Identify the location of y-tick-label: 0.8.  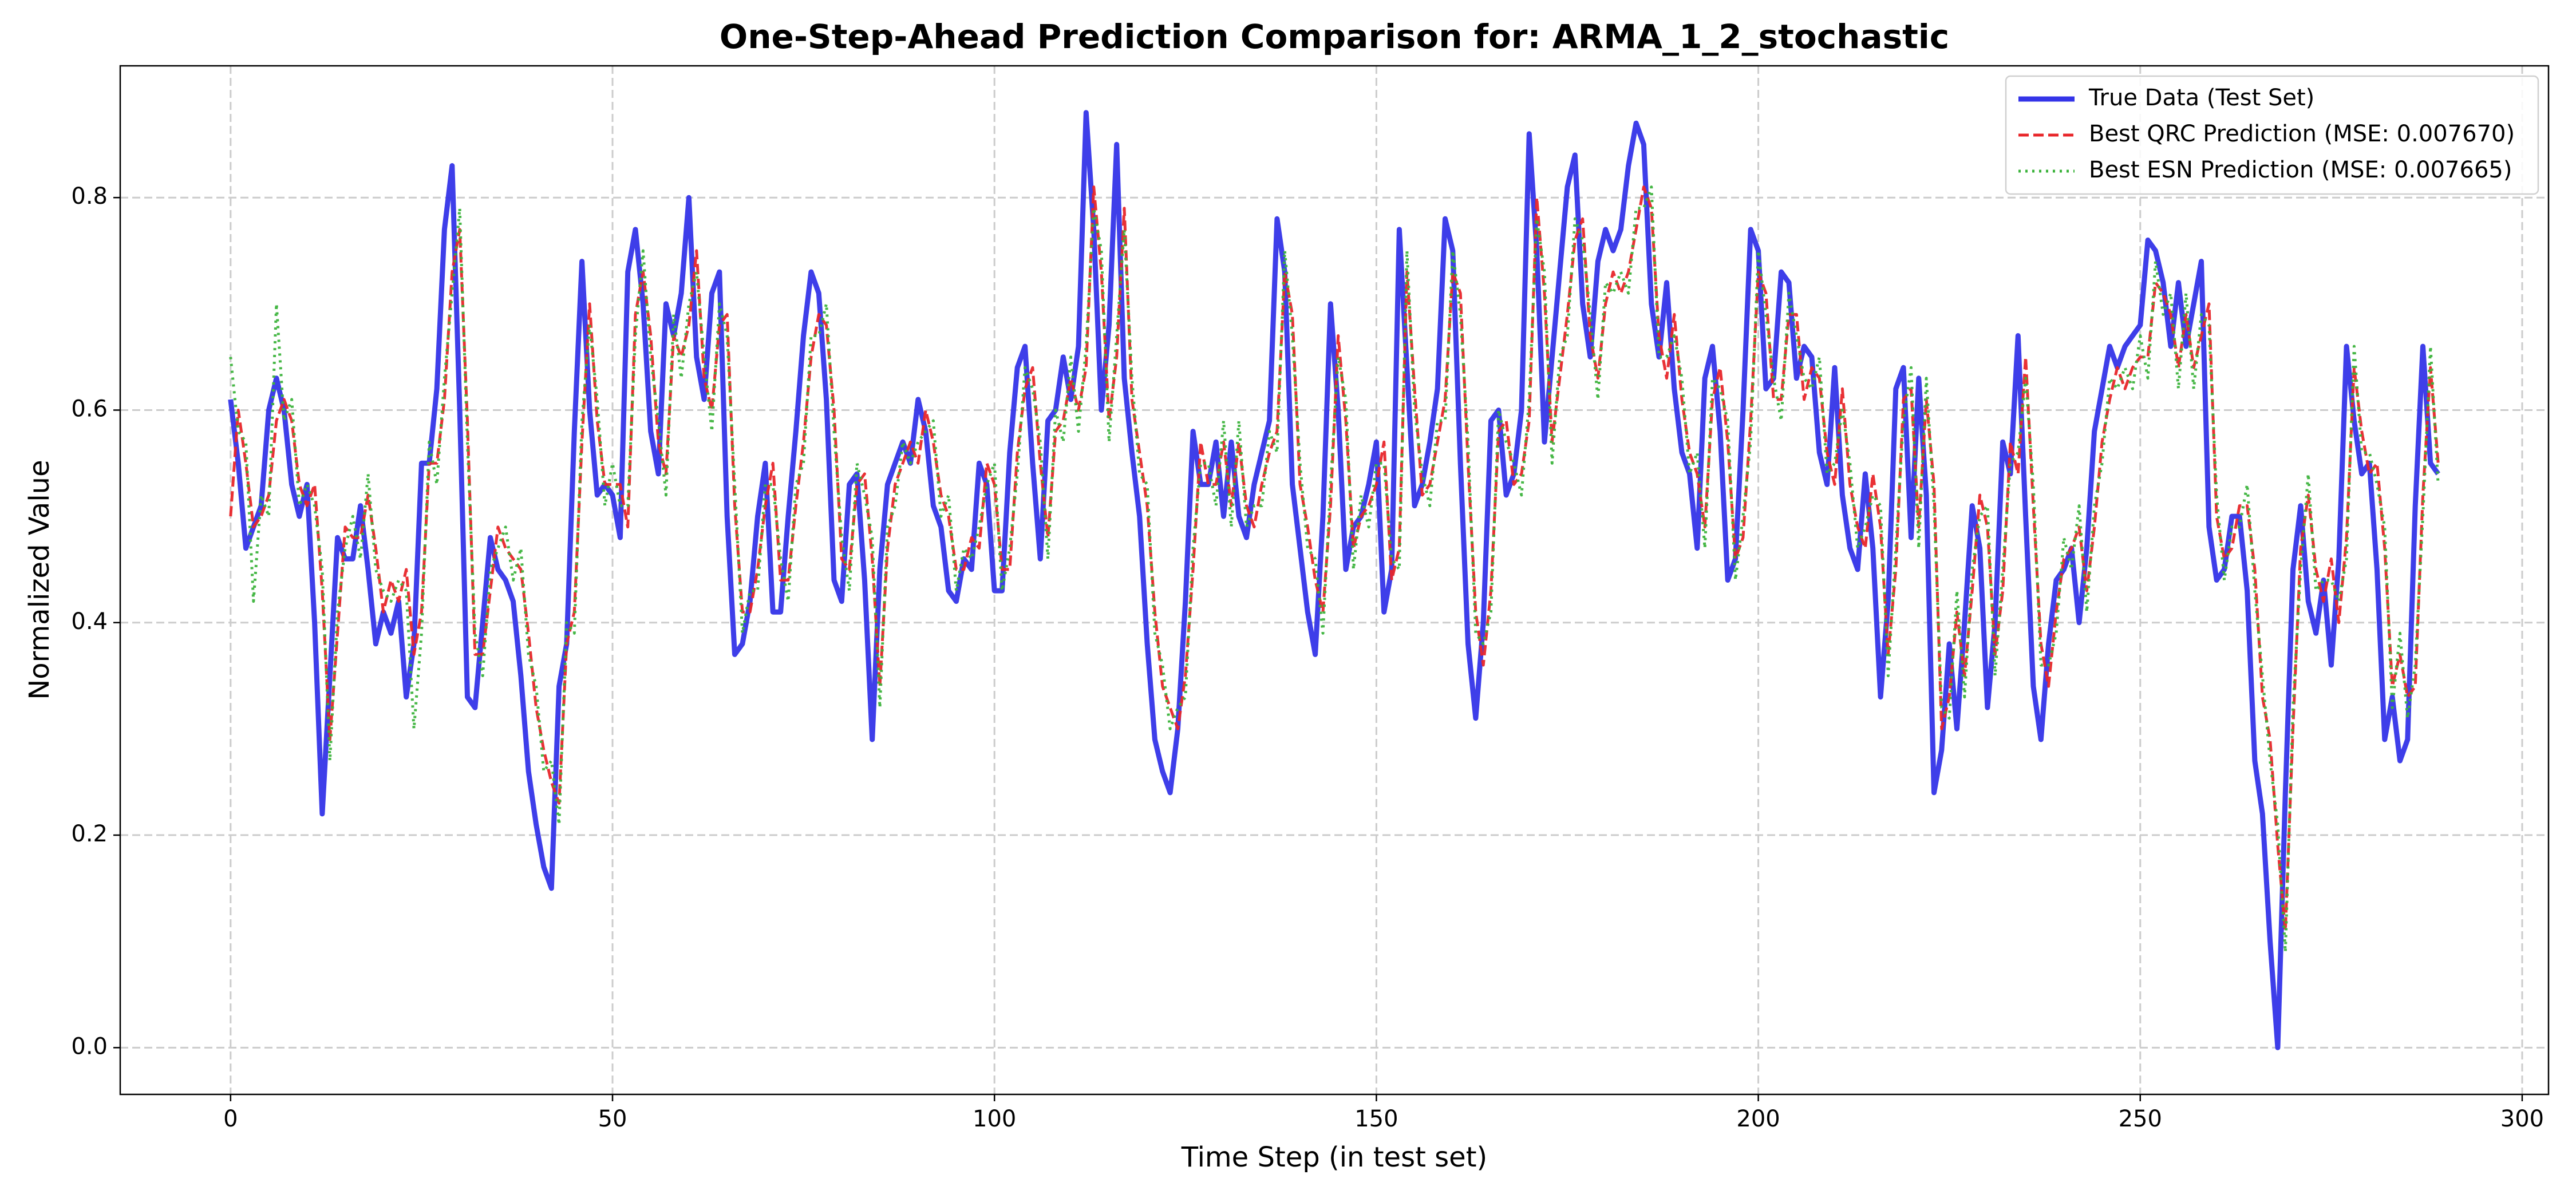
(89, 196).